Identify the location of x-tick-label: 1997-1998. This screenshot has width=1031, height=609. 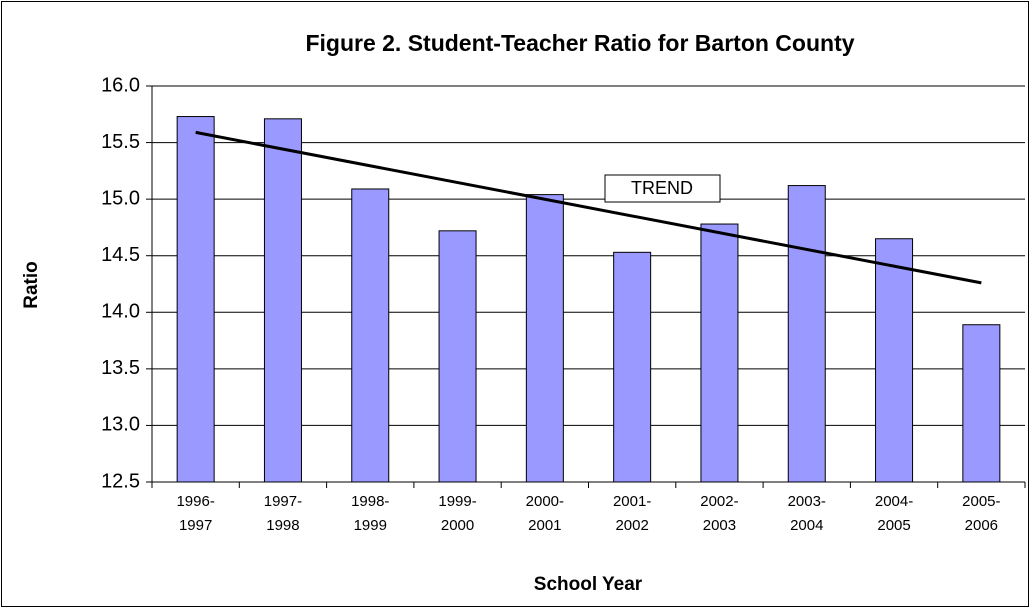
(283, 513).